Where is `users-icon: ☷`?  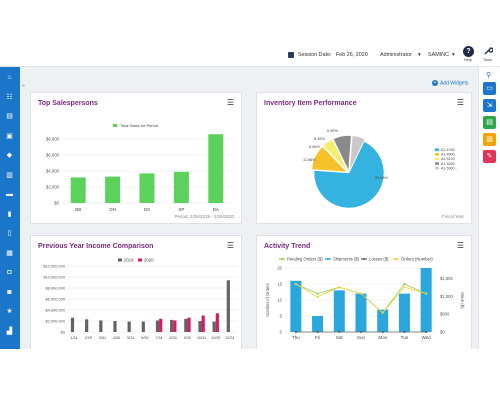
users-icon: ☷ is located at coordinates (9, 97).